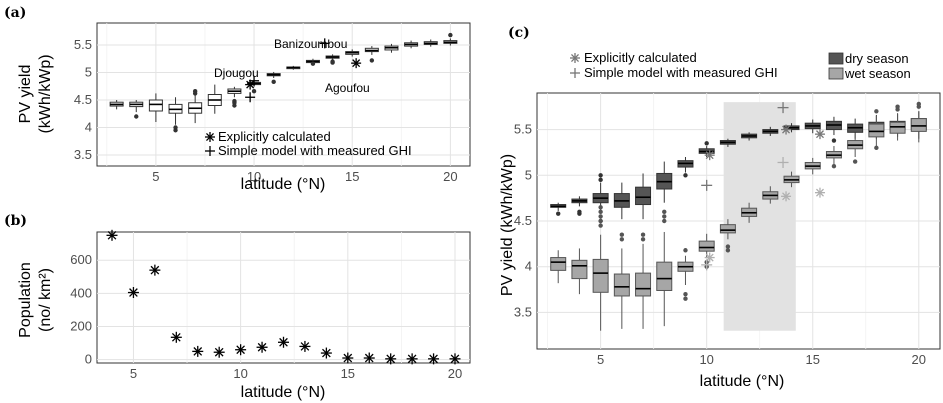 The height and width of the screenshot is (403, 943). What do you see at coordinates (15, 13) in the screenshot?
I see `panel-a-letter: (a)` at bounding box center [15, 13].